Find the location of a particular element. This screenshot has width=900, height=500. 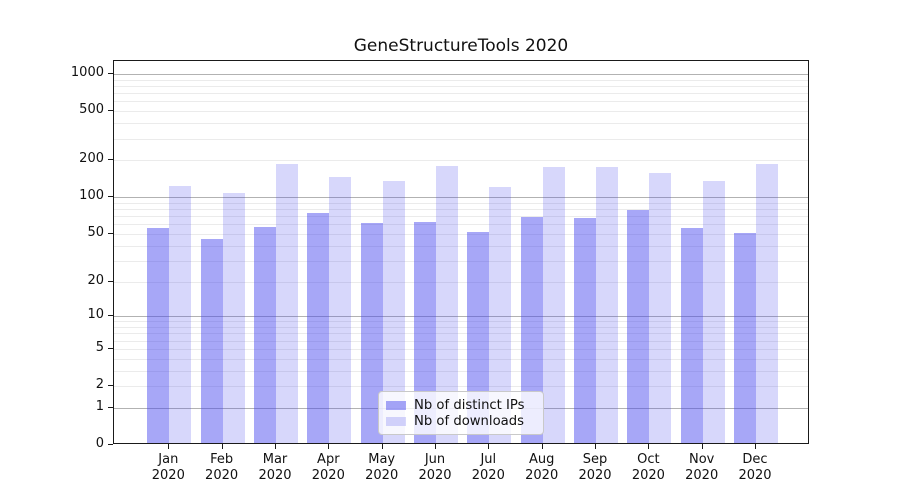

bar-downloads-feb is located at coordinates (233, 317).